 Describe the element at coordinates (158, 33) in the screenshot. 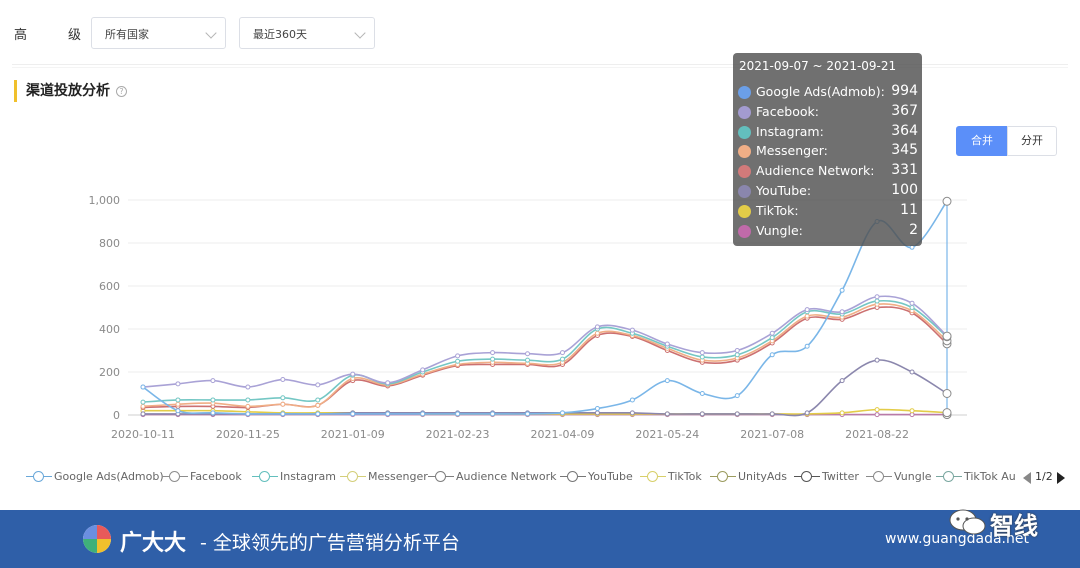

I see `country-select: 所有国家` at that location.